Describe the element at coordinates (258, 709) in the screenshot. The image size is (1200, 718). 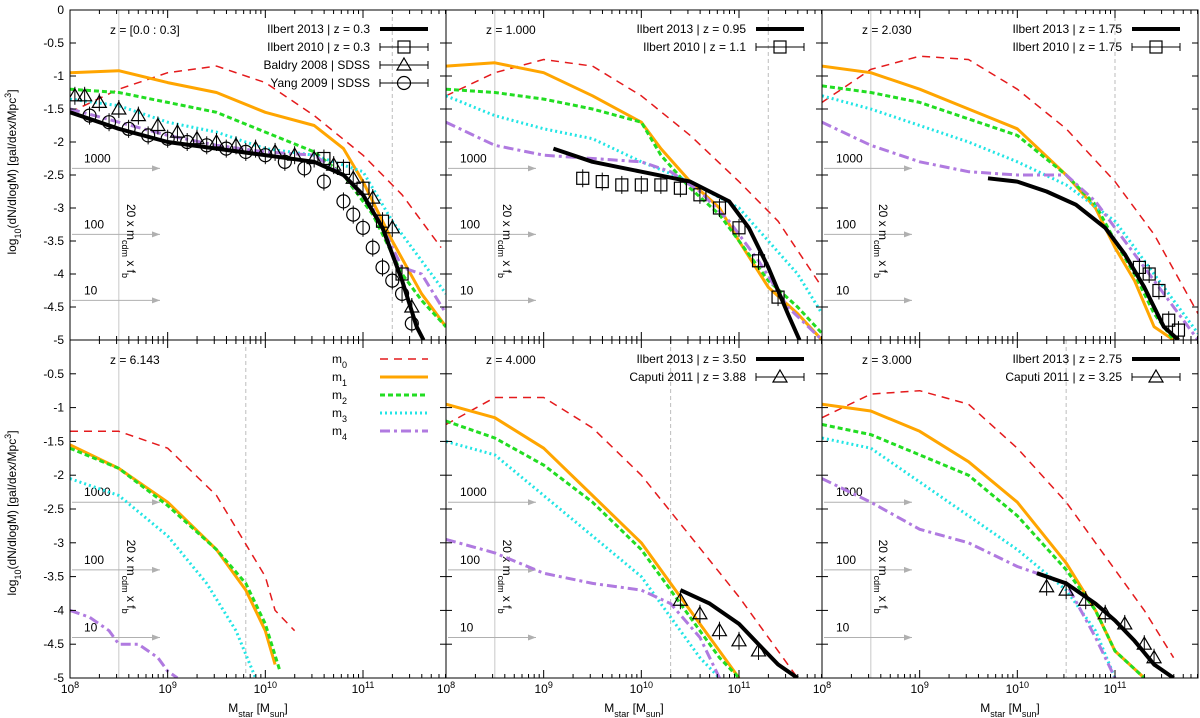
I see `x-axis-label-left: Mstar [Msun]` at that location.